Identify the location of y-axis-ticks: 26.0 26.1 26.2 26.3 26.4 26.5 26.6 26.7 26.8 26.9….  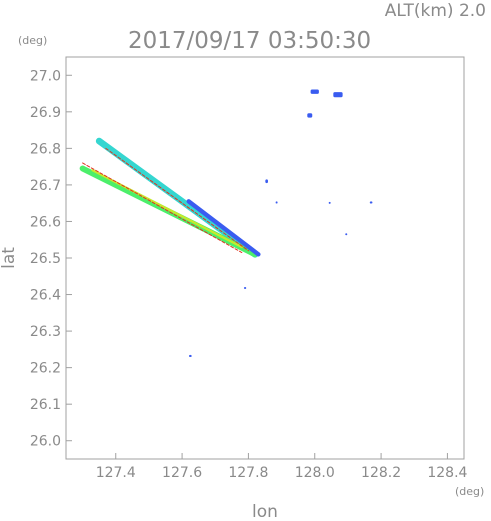
(51, 259).